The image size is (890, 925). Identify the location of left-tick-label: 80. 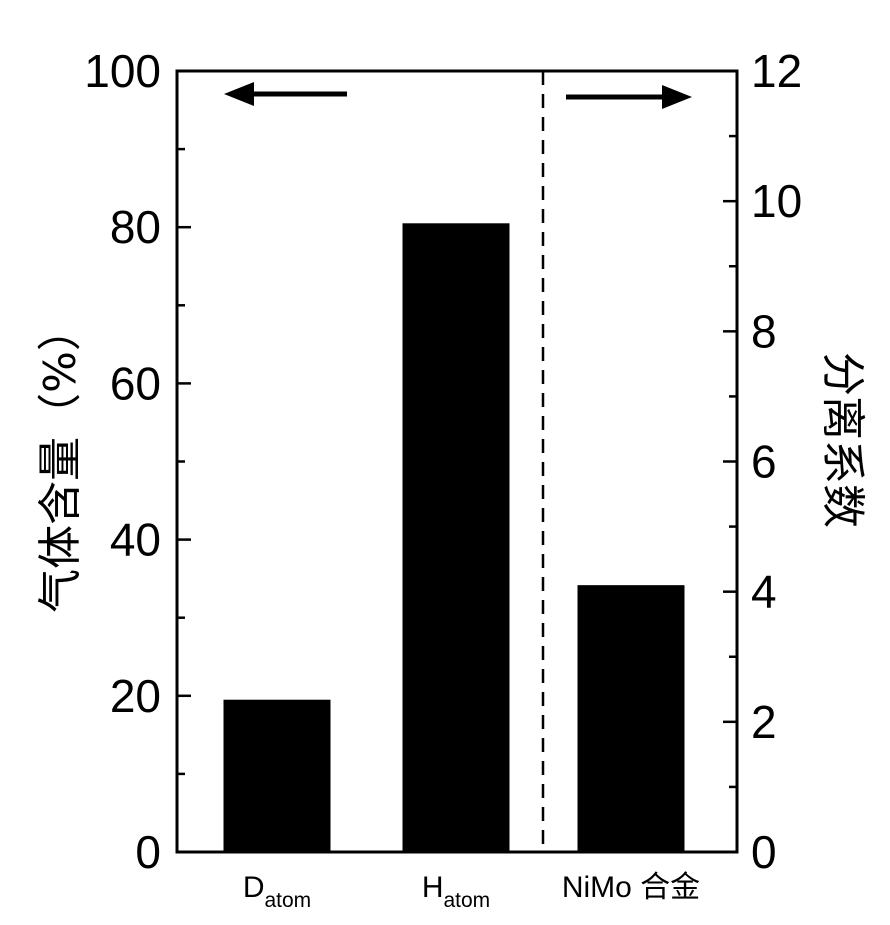
(135, 227).